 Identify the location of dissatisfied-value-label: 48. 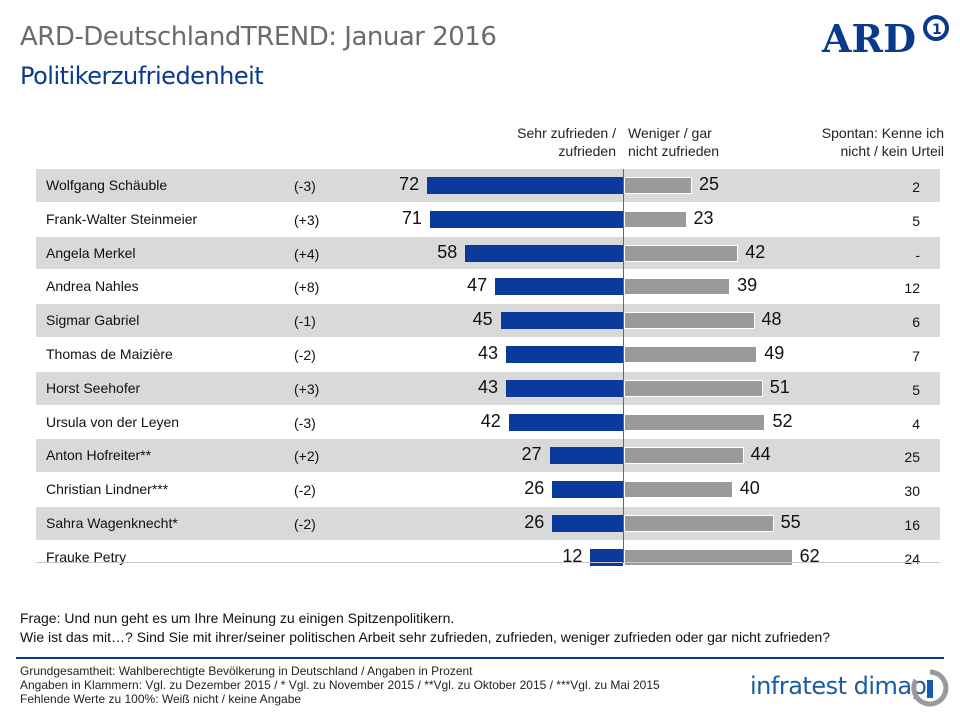
(771, 319).